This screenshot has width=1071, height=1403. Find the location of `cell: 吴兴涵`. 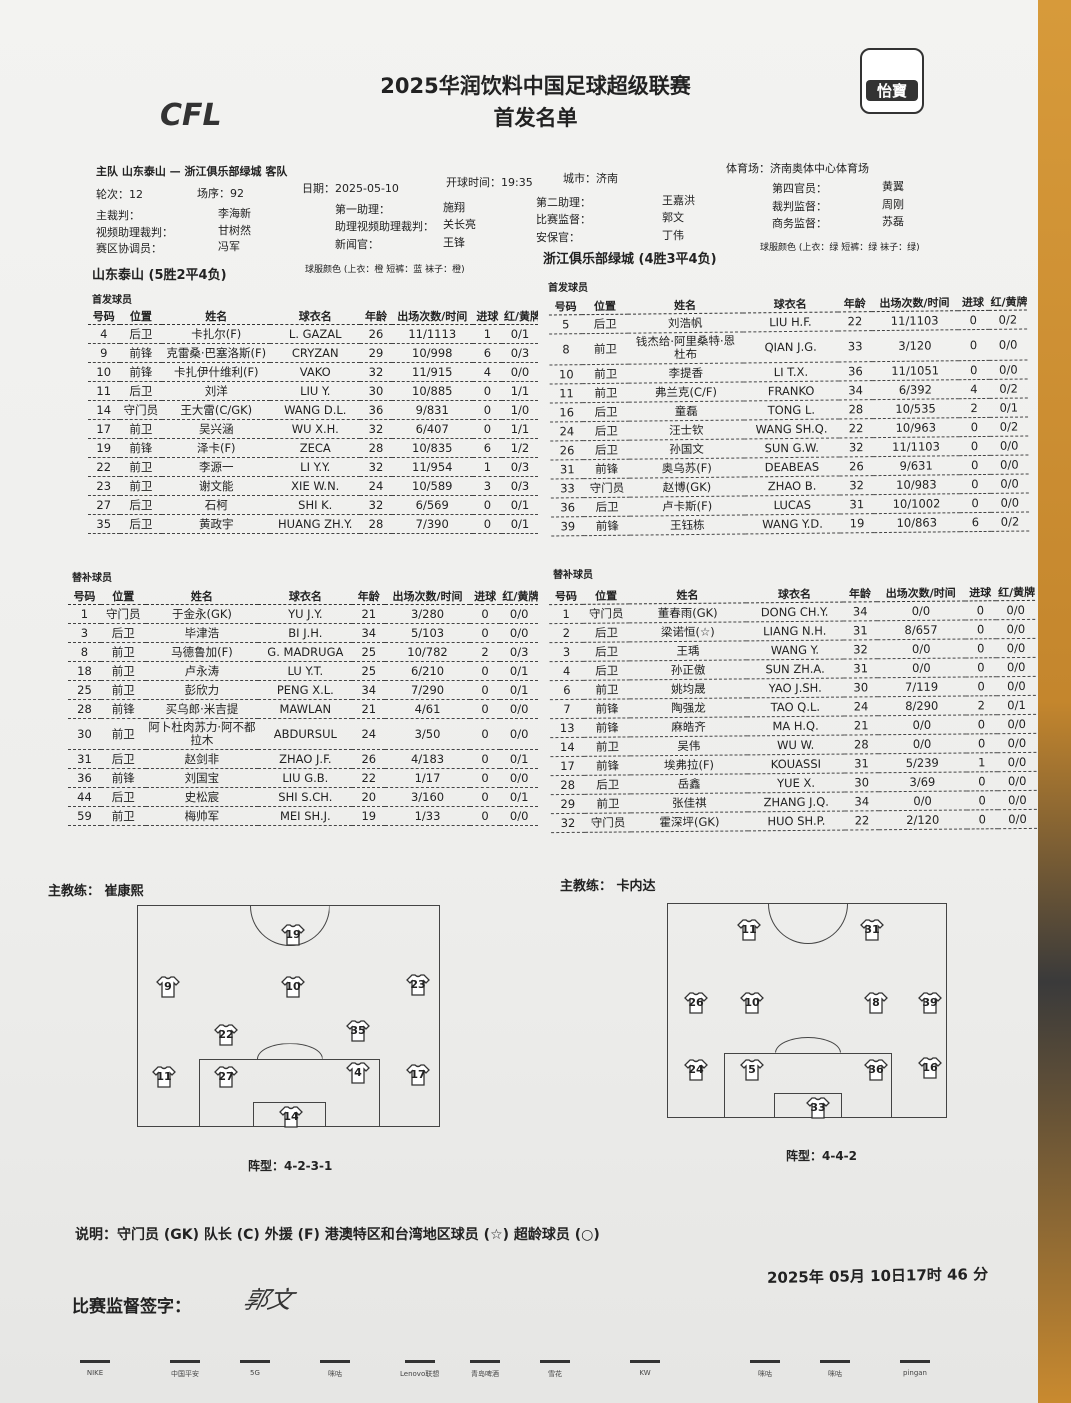

cell: 吴兴涵 is located at coordinates (216, 429).